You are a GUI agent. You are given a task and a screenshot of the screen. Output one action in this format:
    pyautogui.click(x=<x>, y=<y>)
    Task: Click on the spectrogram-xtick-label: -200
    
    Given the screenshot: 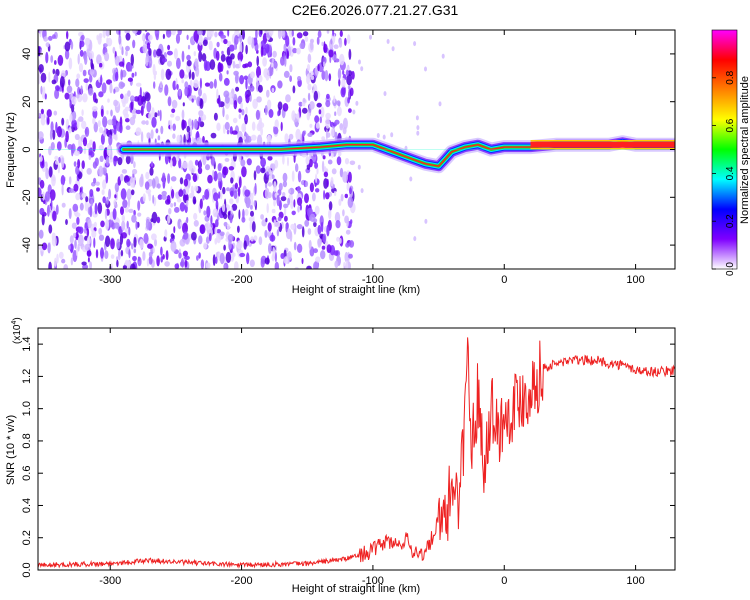 What is the action you would take?
    pyautogui.click(x=242, y=280)
    